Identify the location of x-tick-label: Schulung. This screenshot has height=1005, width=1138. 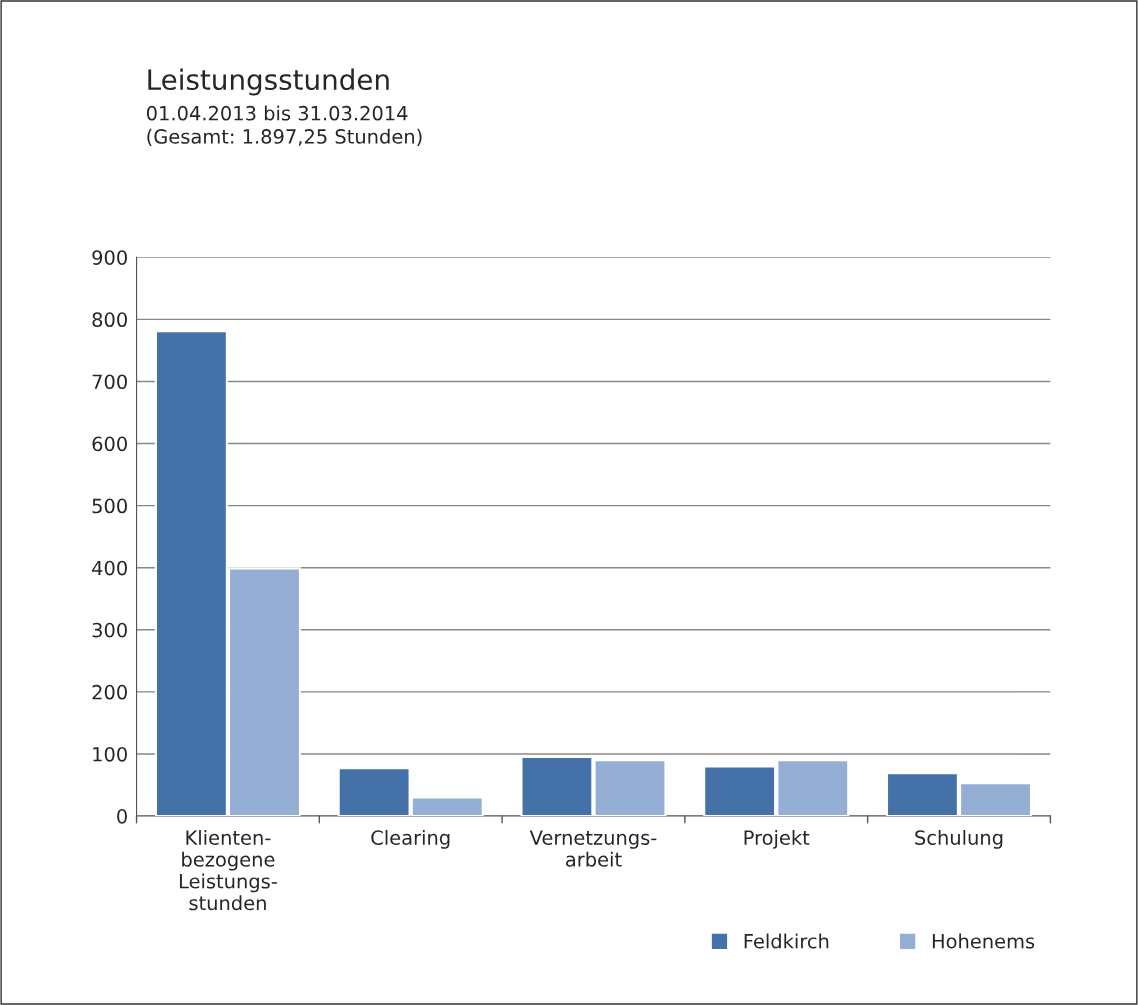
(959, 839).